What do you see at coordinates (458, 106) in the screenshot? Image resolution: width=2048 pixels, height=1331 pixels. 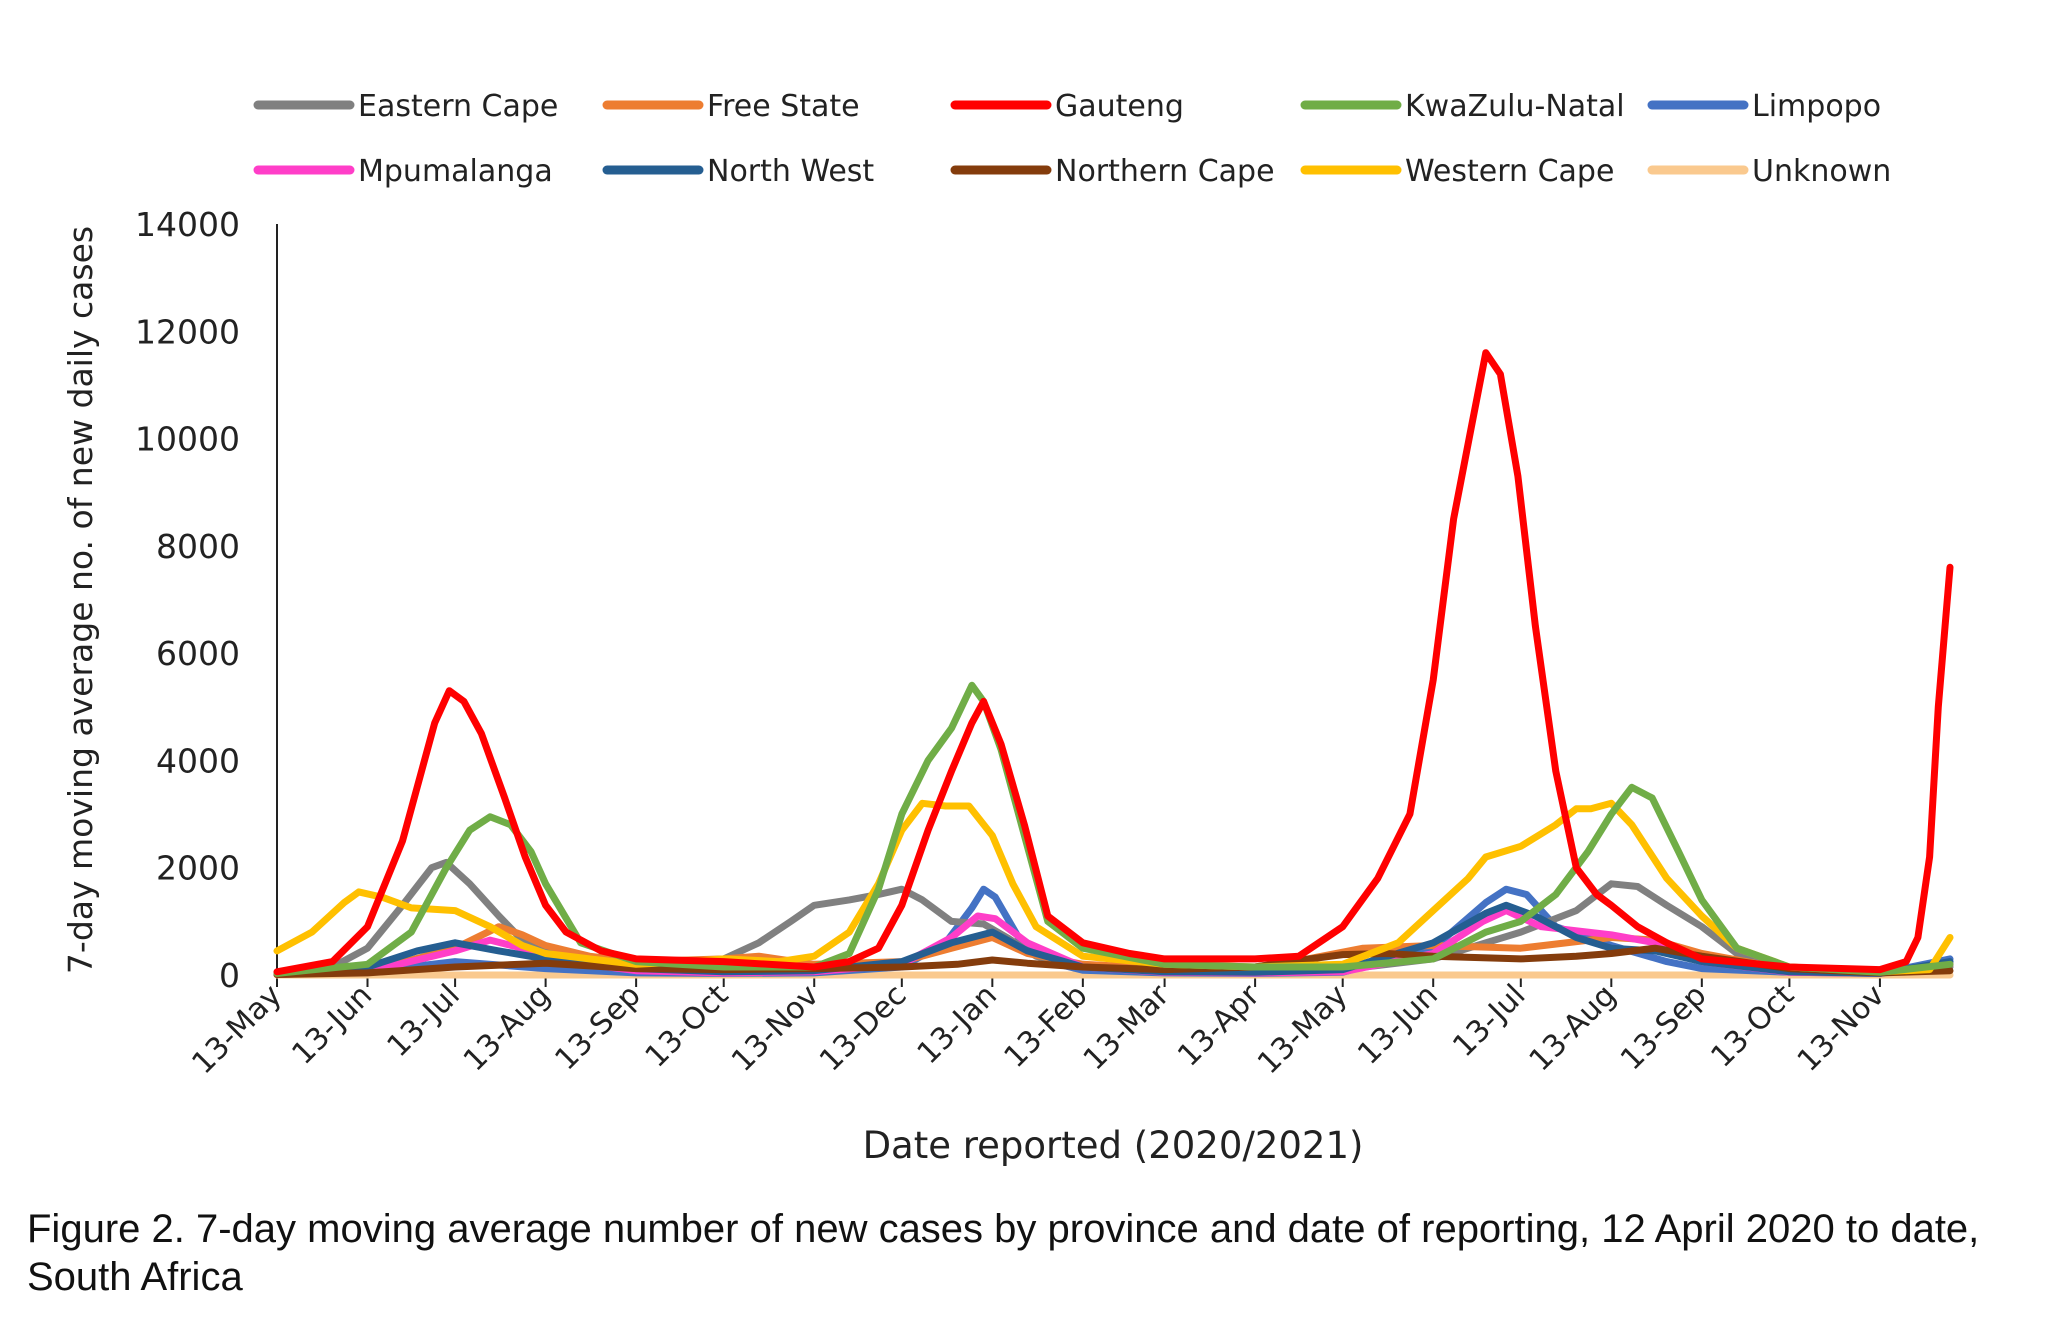 I see `legend-label: Eastern Cape` at bounding box center [458, 106].